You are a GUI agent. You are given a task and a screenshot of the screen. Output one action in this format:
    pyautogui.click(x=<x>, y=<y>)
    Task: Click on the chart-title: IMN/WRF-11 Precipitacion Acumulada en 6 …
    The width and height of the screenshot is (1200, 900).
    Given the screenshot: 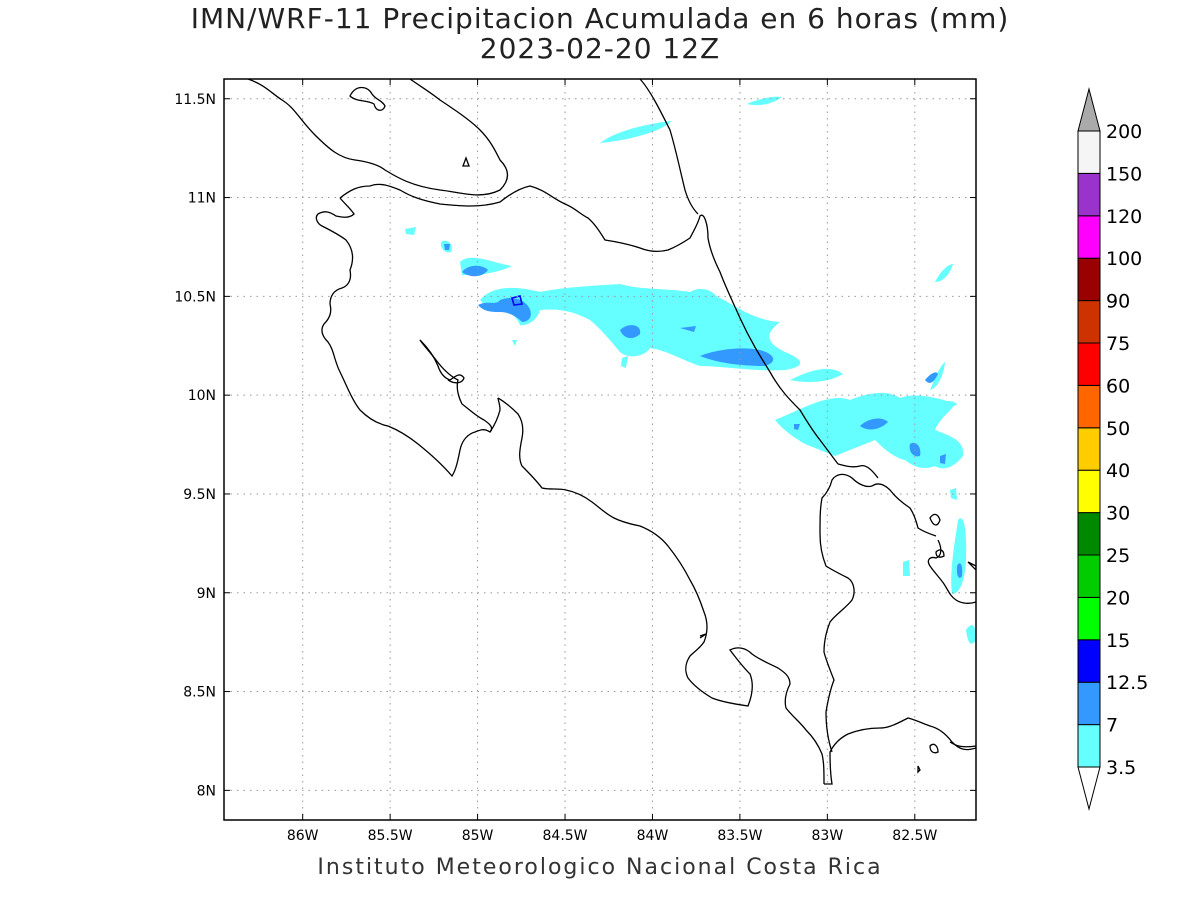 What is the action you would take?
    pyautogui.click(x=600, y=18)
    